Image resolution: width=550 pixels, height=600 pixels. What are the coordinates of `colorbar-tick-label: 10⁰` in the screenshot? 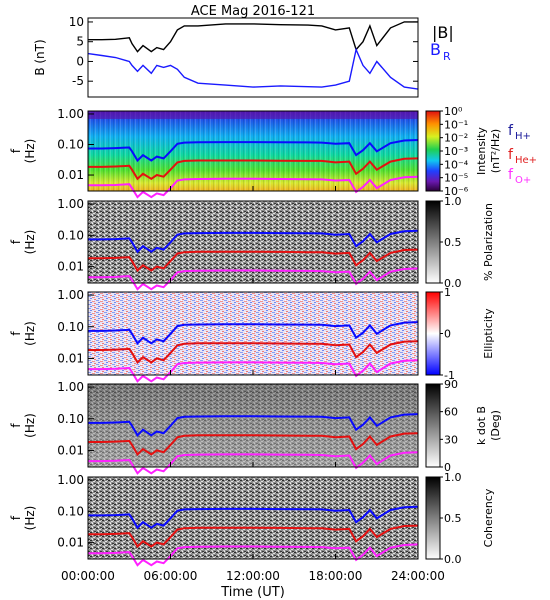 It's located at (453, 111).